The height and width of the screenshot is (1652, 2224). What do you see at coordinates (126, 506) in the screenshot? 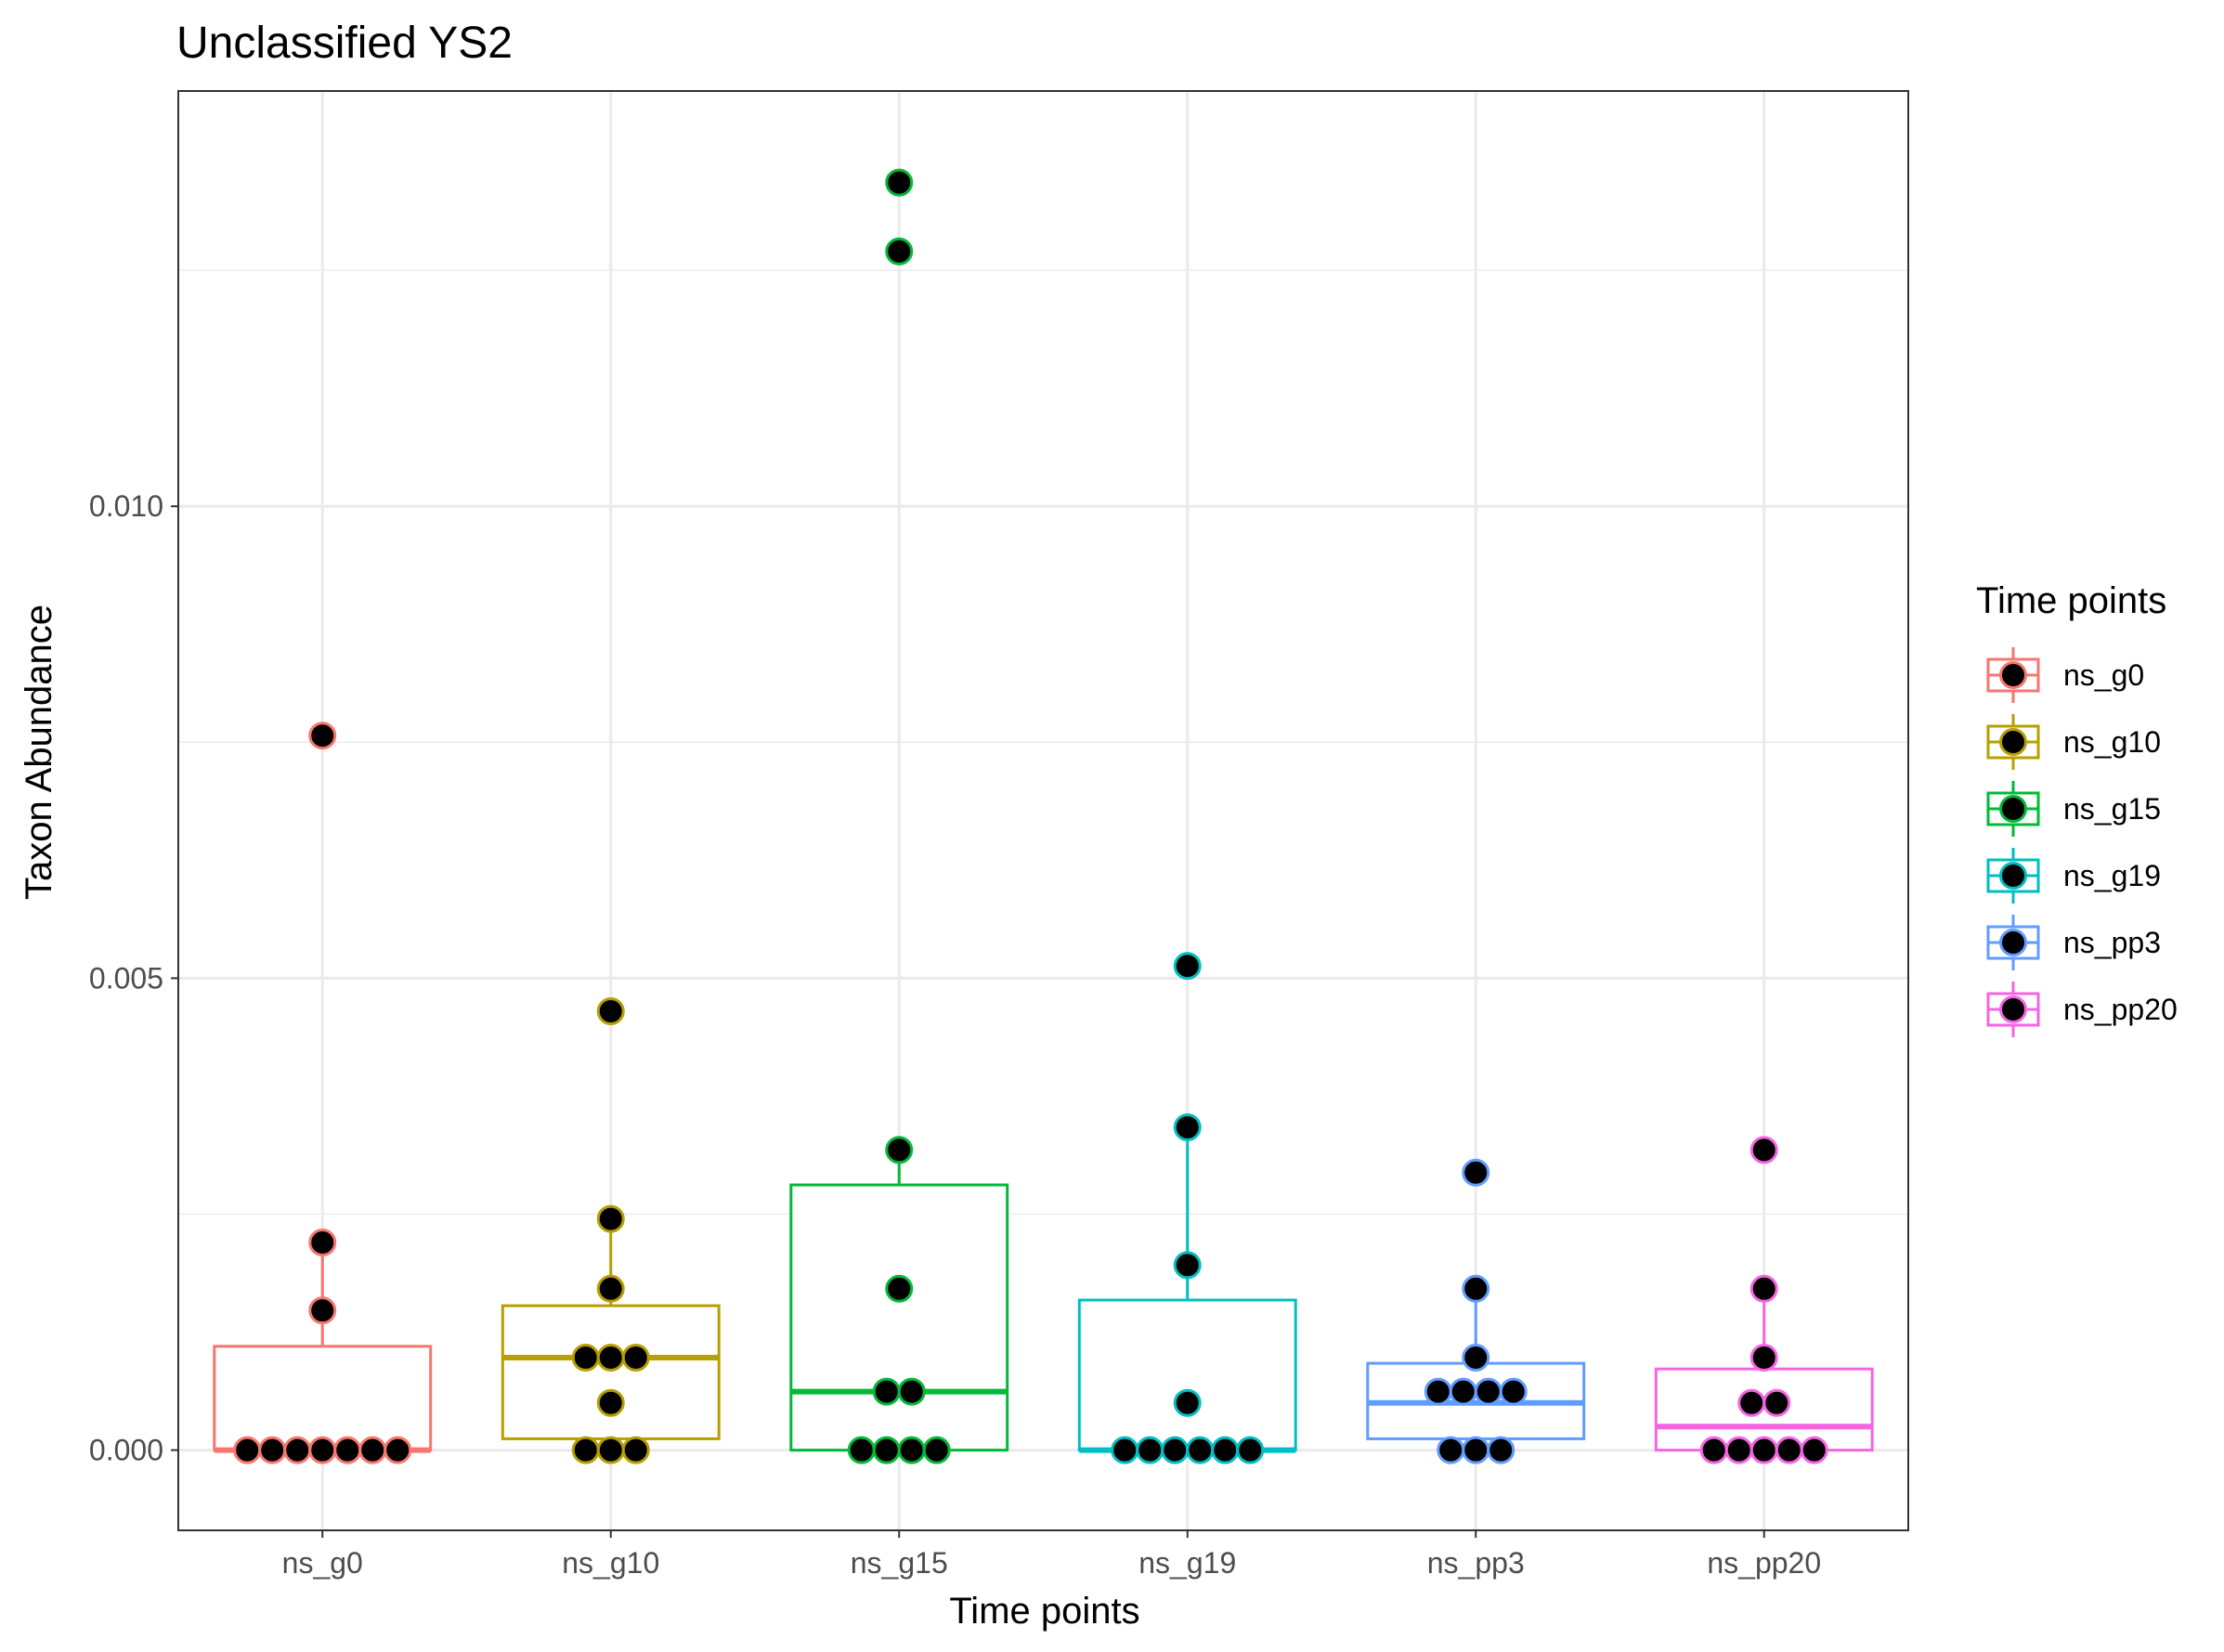
I see `y-tick-label: 0.010` at bounding box center [126, 506].